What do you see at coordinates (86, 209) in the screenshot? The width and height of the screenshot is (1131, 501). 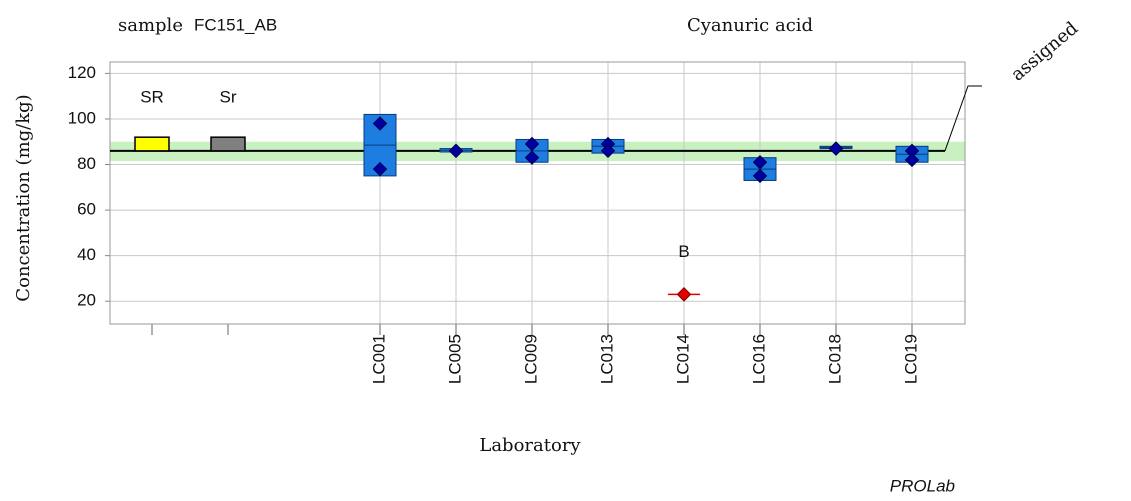 I see `y-tick-label: 60` at bounding box center [86, 209].